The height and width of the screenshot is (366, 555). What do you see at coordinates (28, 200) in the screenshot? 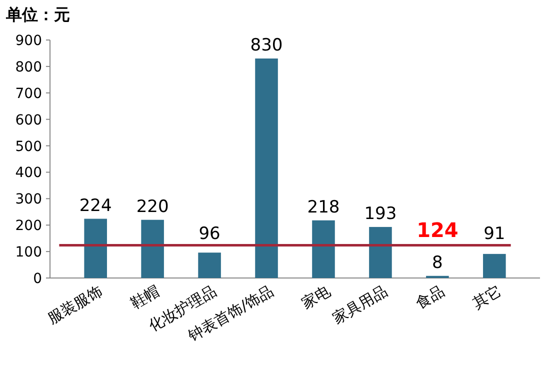
I see `y-tick-label: 300` at bounding box center [28, 200].